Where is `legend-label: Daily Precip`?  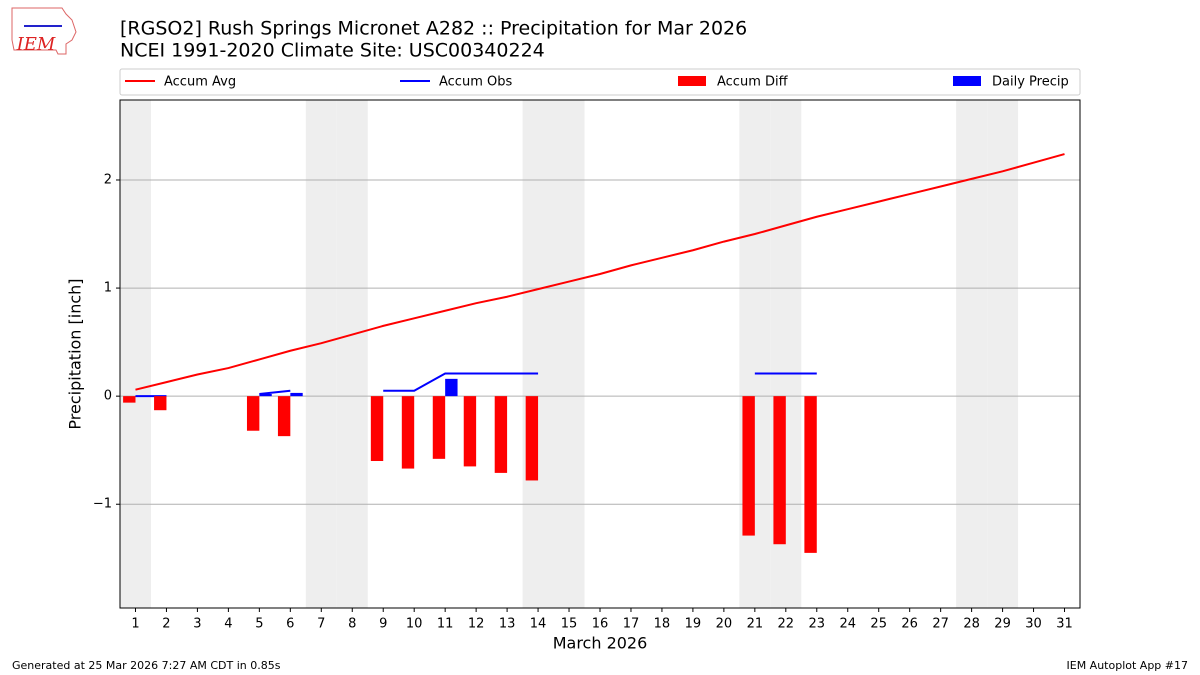
legend-label: Daily Precip is located at coordinates (1030, 82).